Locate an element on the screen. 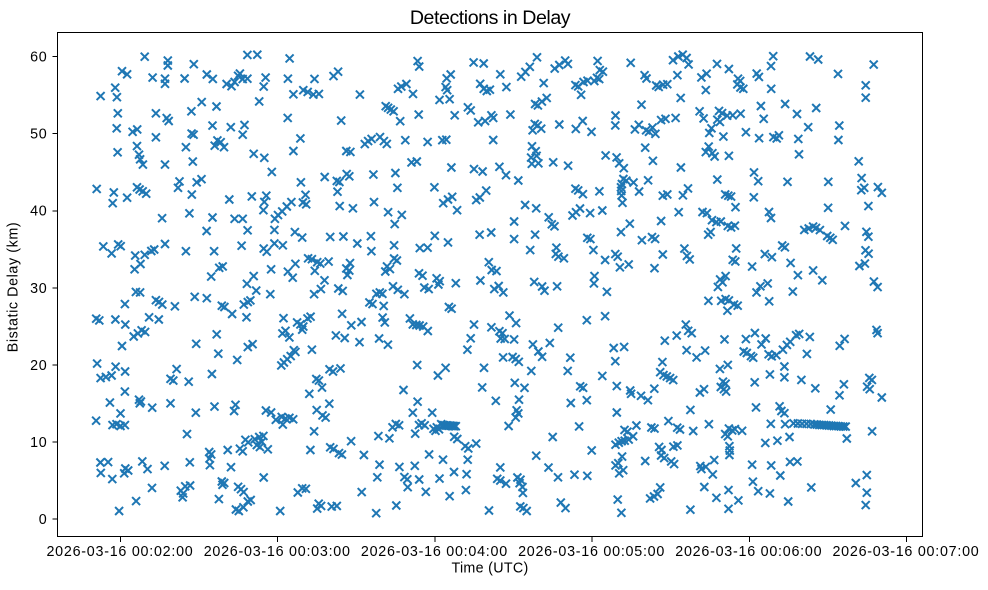  svg-text: 0 is located at coordinates (43, 520).